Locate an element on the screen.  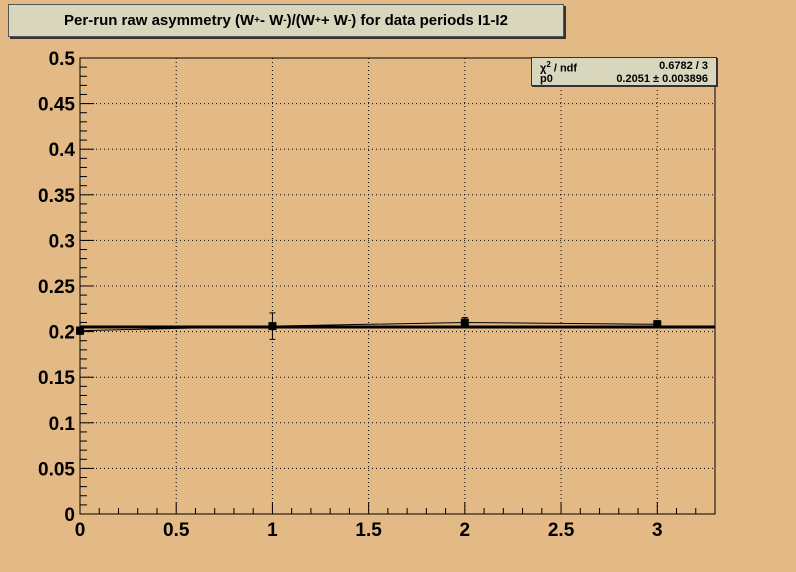
y-tick-label-5: 0.25 is located at coordinates (56, 287).